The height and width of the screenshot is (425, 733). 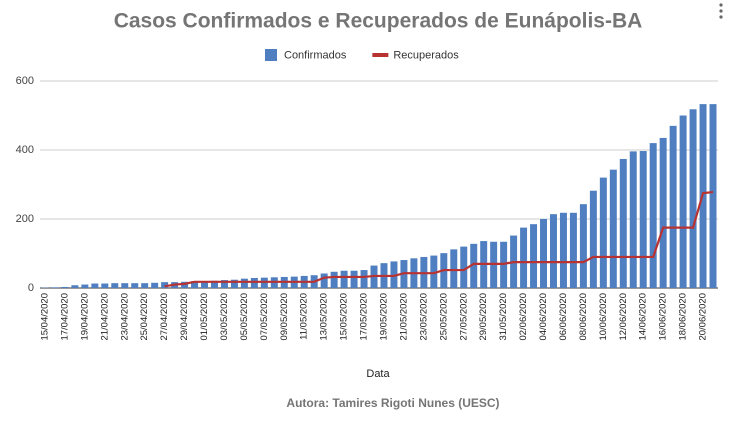 I want to click on x-tick-label: 31/05/2020, so click(x=503, y=317).